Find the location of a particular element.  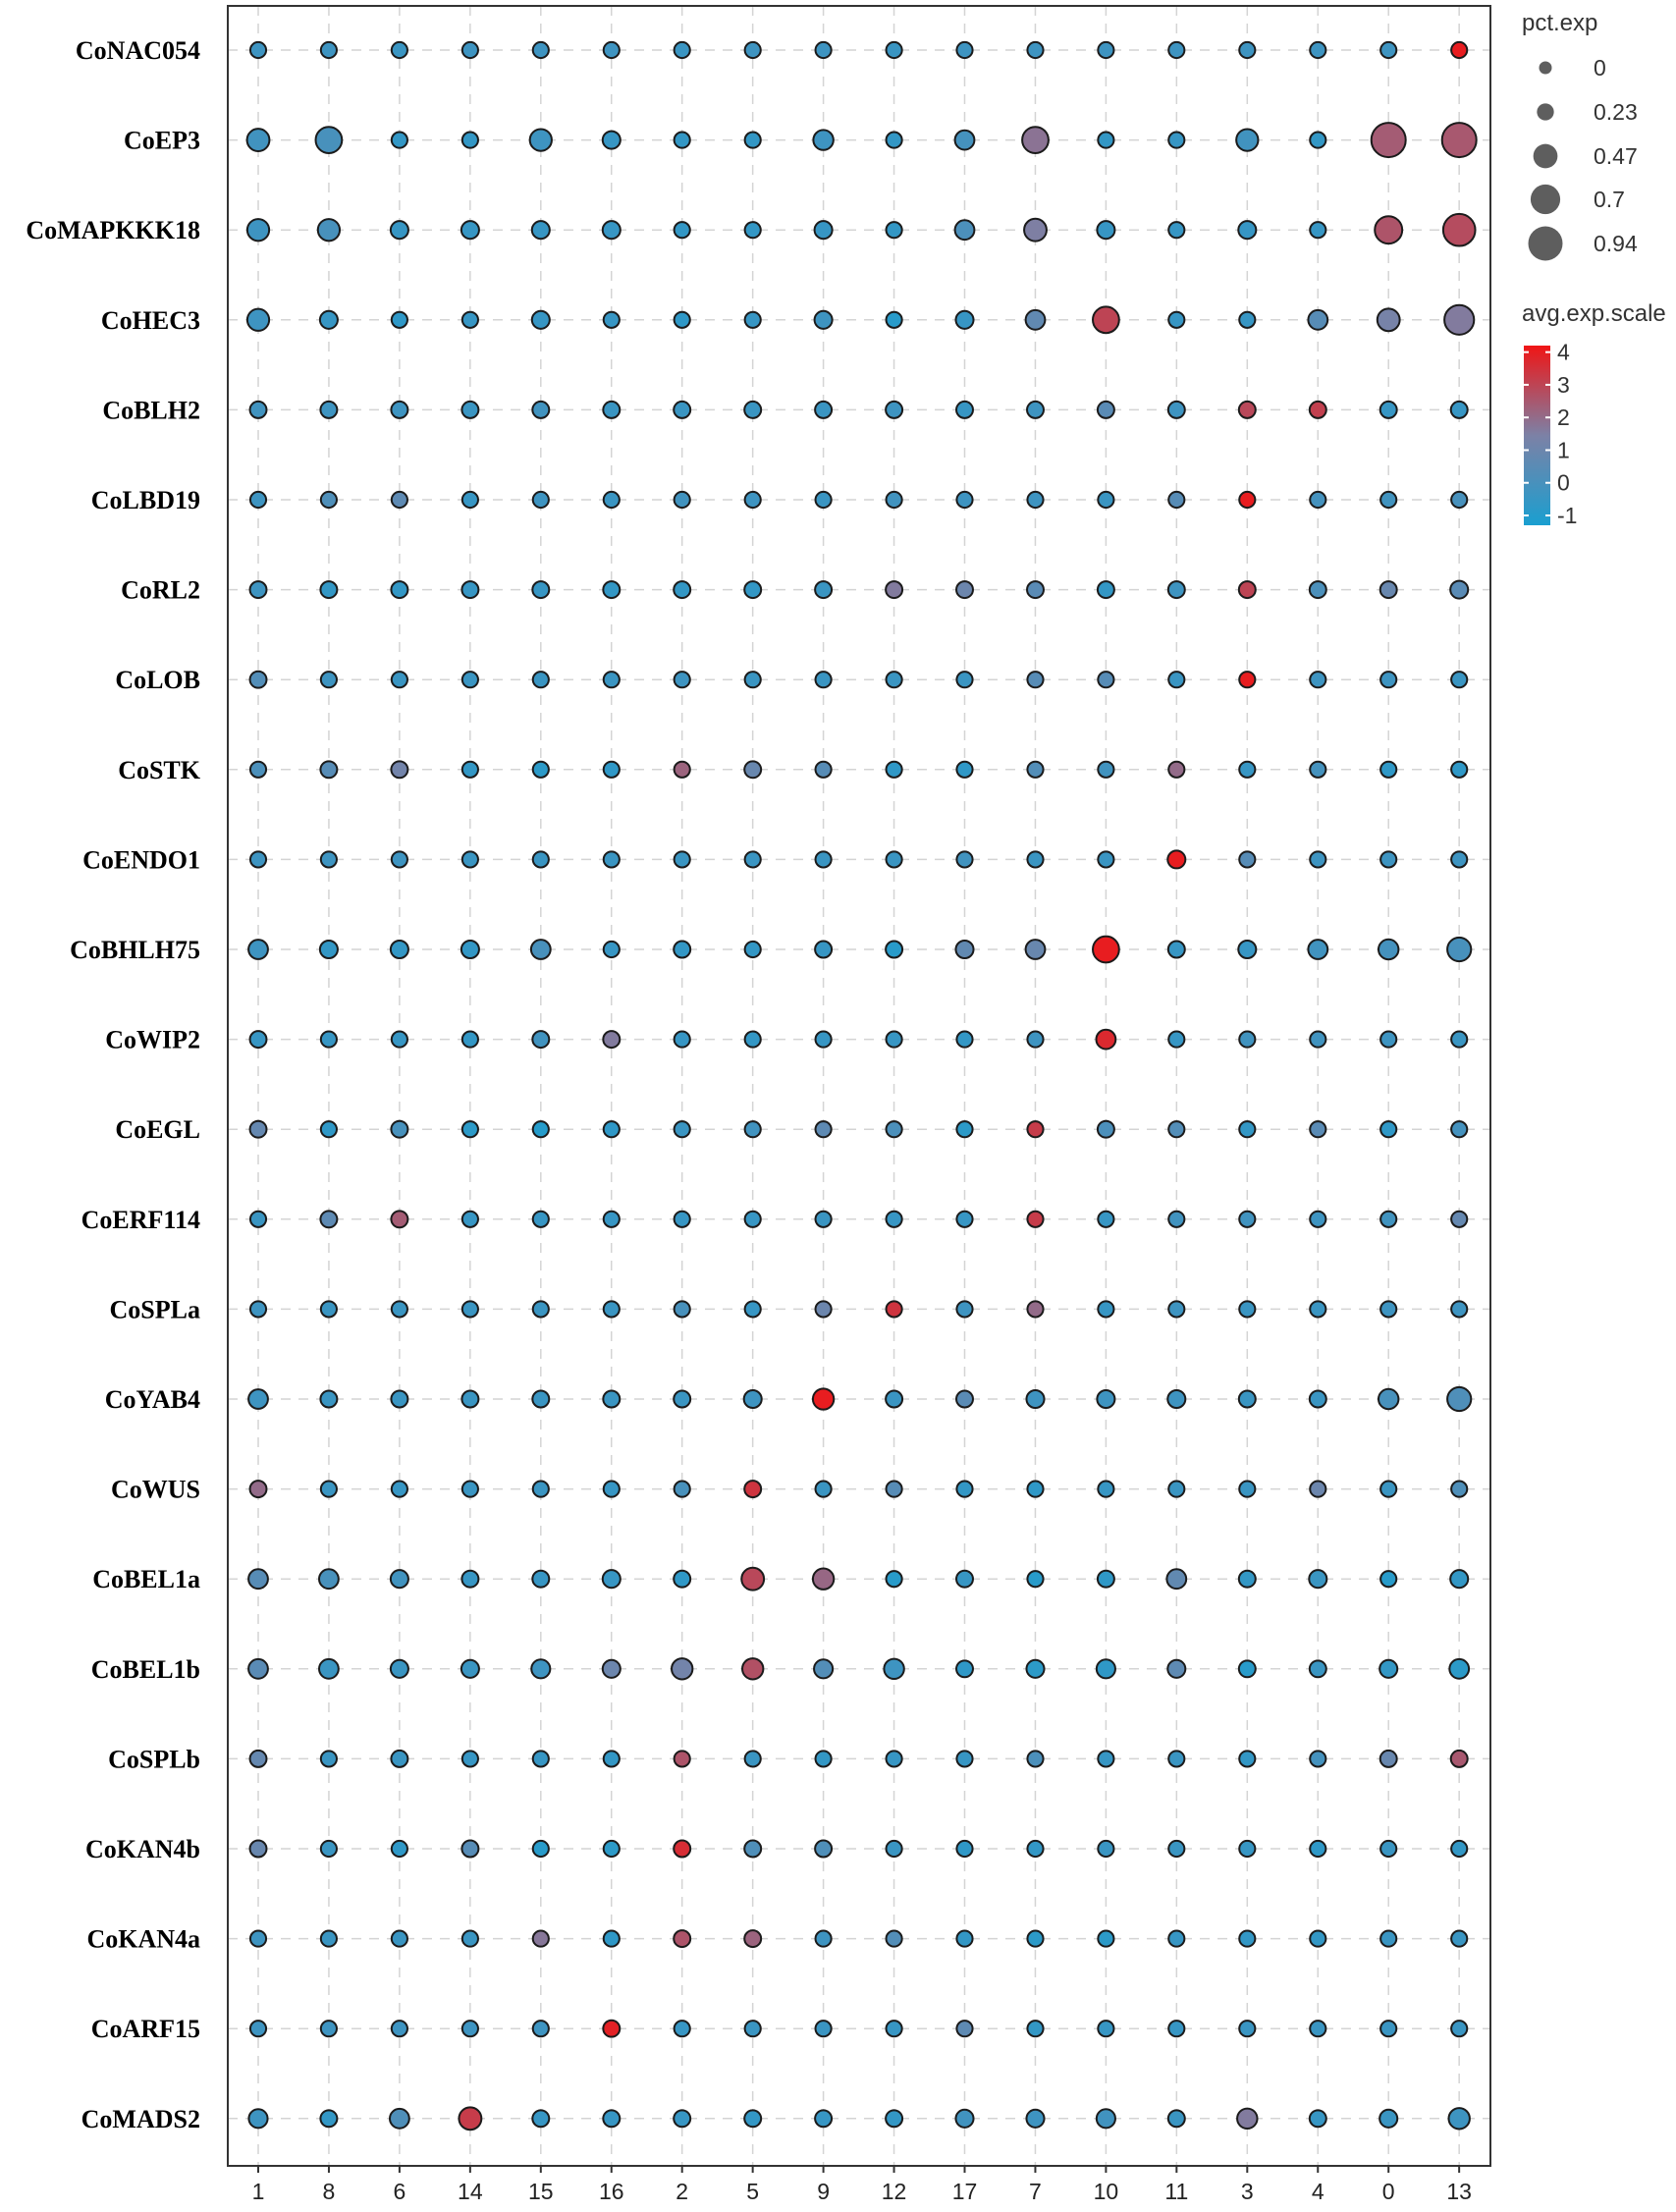

size-legend-dot is located at coordinates (1545, 112).